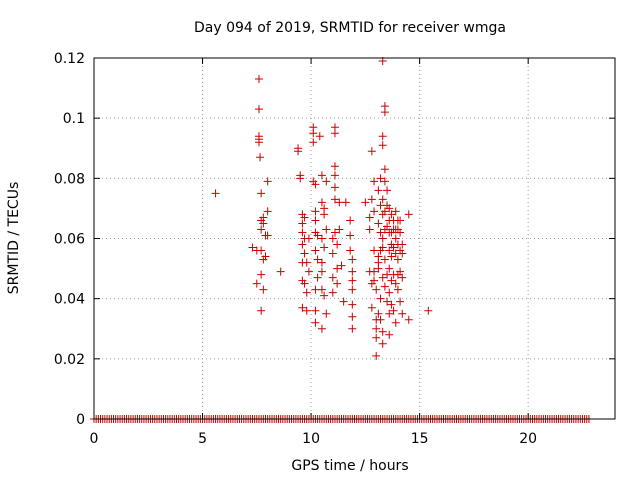 Image resolution: width=640 pixels, height=480 pixels. Describe the element at coordinates (69, 300) in the screenshot. I see `y-tick-label: 0.04` at that location.